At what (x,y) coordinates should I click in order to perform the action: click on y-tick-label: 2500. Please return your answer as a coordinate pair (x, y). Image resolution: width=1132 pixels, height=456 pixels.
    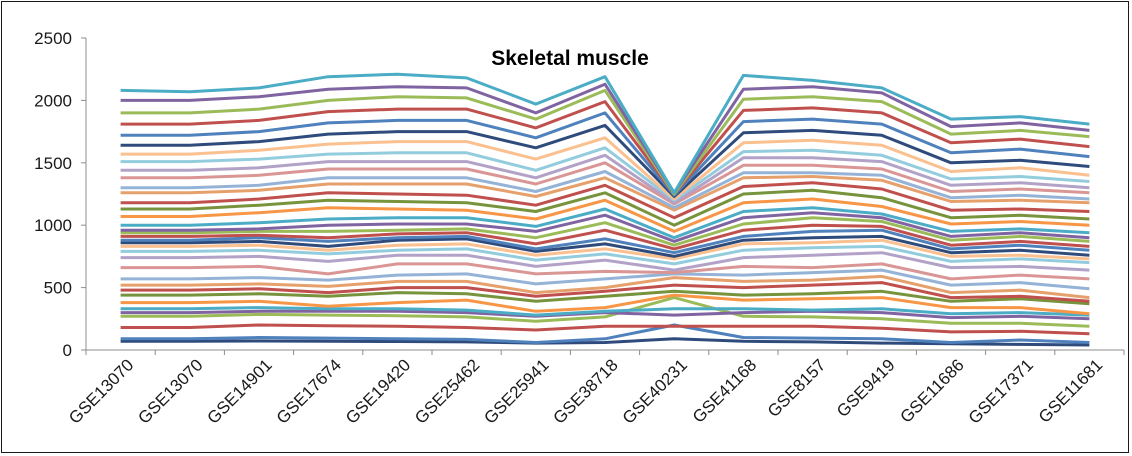
    Looking at the image, I should click on (53, 38).